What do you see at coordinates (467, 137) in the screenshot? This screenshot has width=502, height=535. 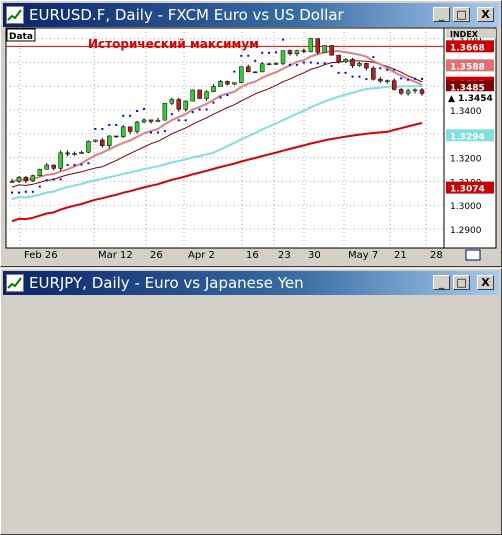 I see `price-box-label: 1.3294` at bounding box center [467, 137].